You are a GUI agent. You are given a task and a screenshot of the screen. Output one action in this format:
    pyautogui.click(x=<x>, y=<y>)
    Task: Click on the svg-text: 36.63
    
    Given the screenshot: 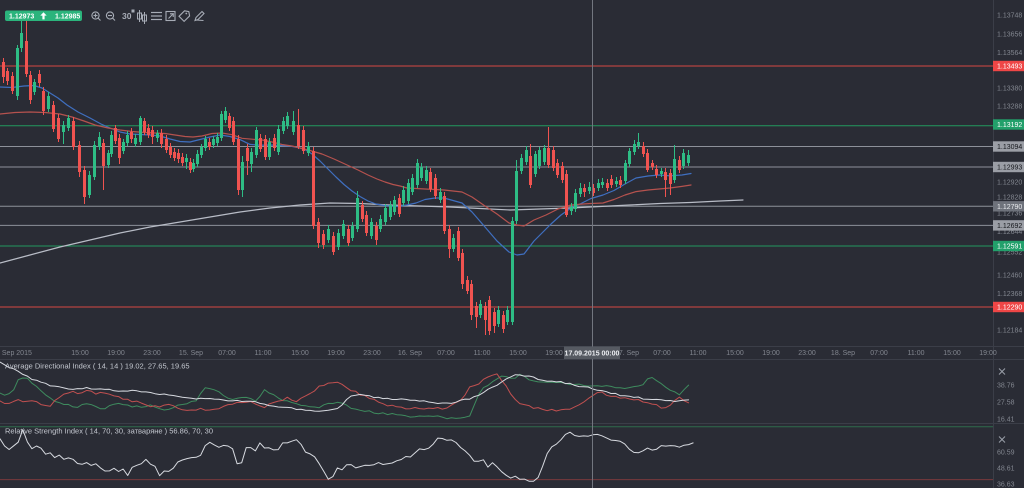 What is the action you would take?
    pyautogui.click(x=1006, y=485)
    